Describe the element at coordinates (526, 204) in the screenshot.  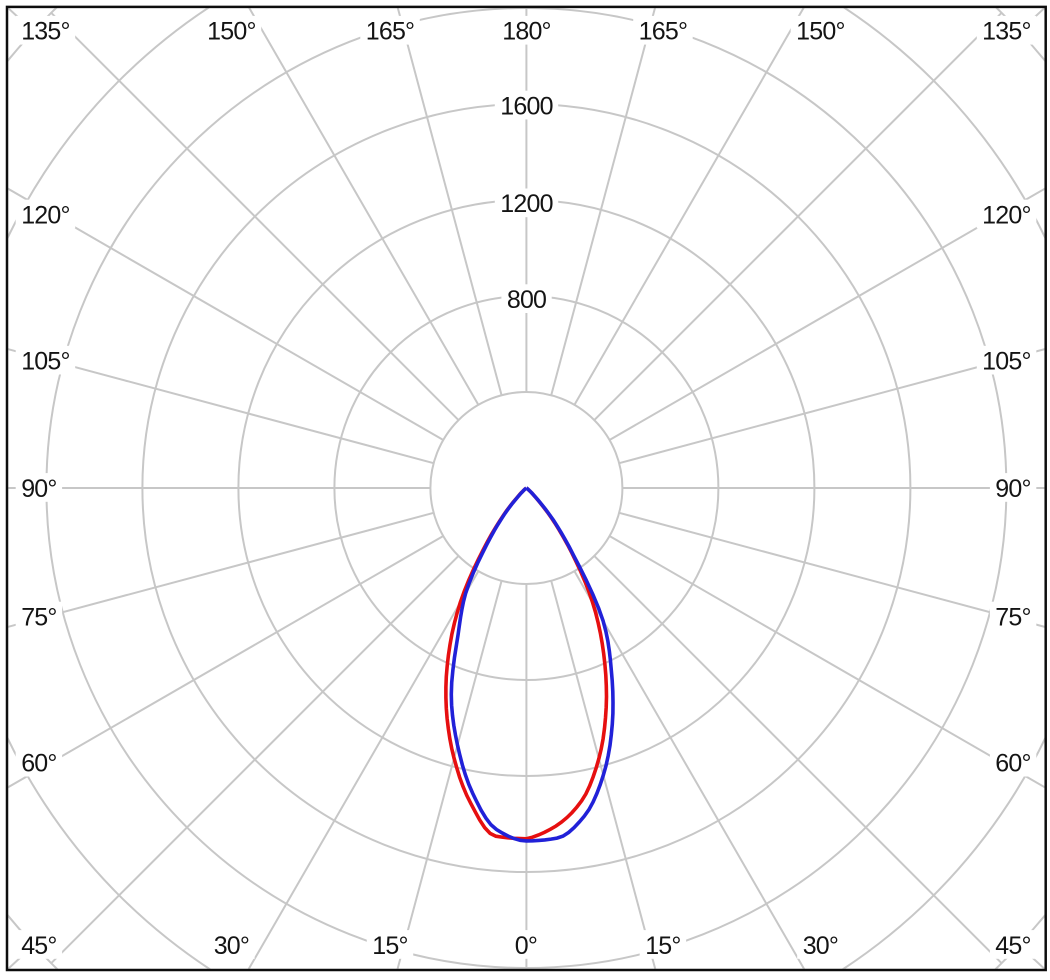
I see `svg-text: 1200` at that location.